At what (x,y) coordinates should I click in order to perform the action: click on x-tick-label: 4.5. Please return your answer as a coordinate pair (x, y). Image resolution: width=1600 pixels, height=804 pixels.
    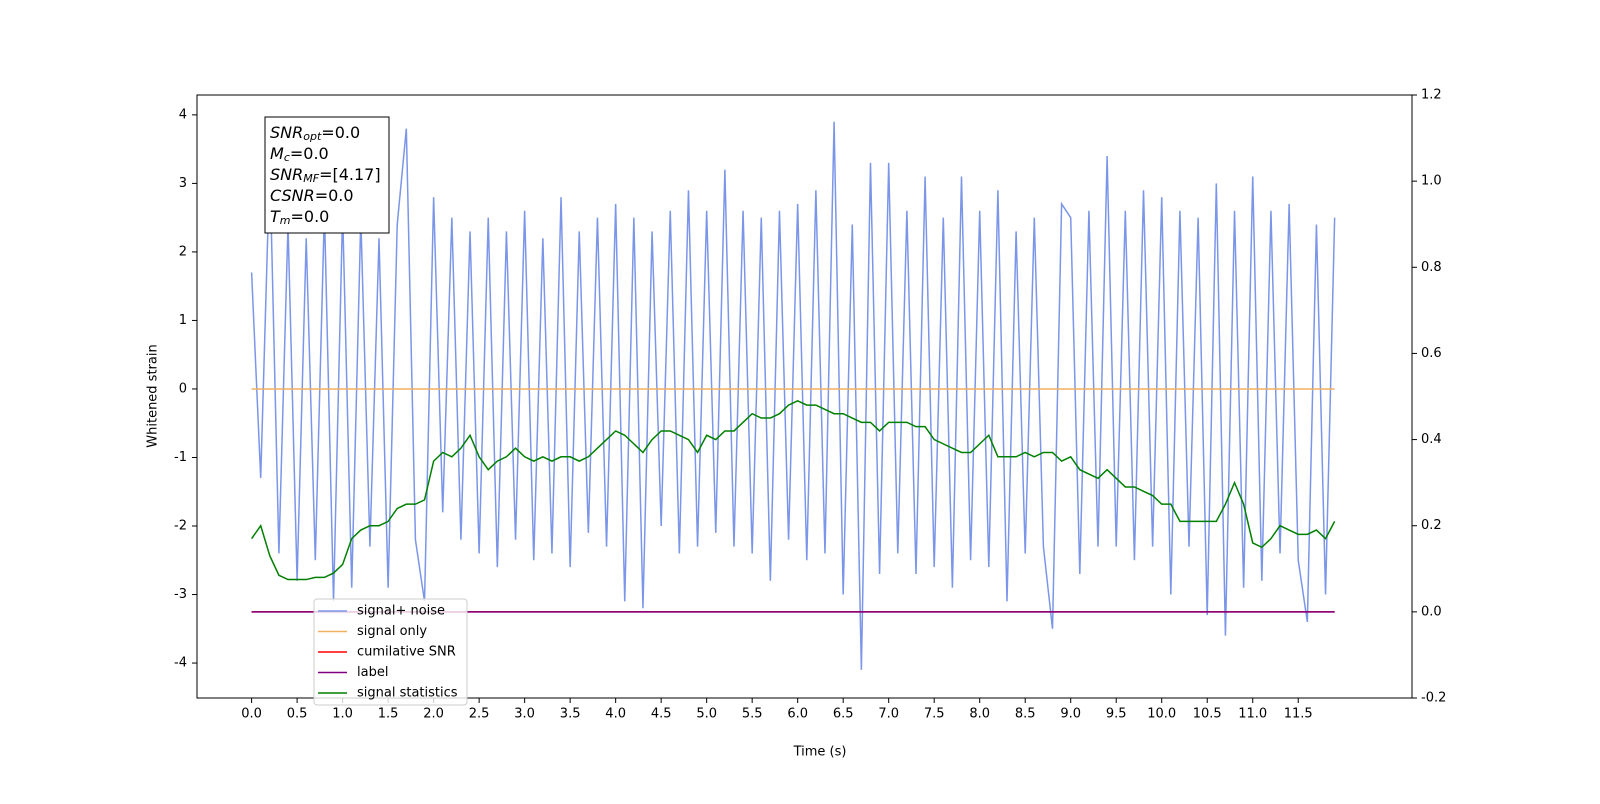
    Looking at the image, I should click on (661, 714).